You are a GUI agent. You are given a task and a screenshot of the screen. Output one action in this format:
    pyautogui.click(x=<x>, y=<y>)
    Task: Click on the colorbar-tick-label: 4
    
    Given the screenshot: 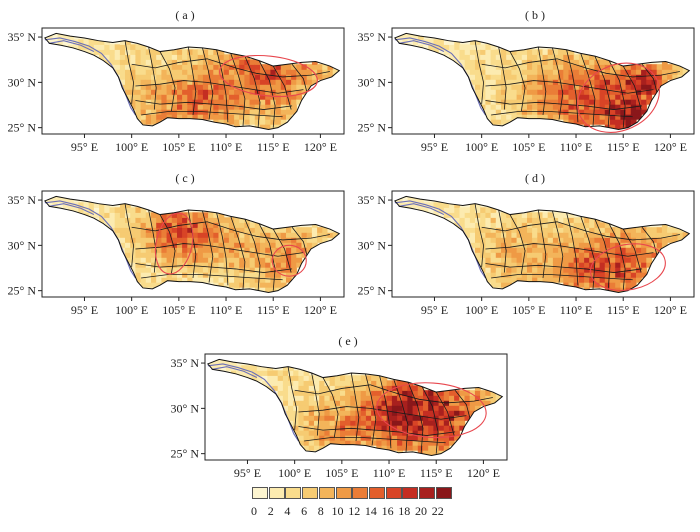 What is the action you would take?
    pyautogui.click(x=287, y=511)
    